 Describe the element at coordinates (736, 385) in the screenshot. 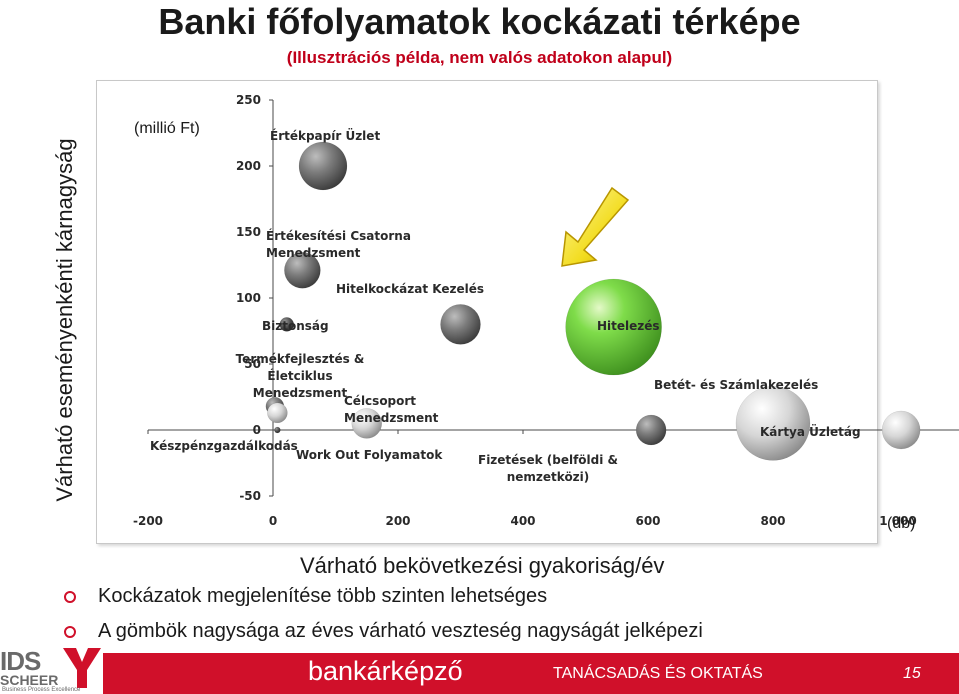

I see `bubble-label: Betét- és Számlakezelés` at that location.